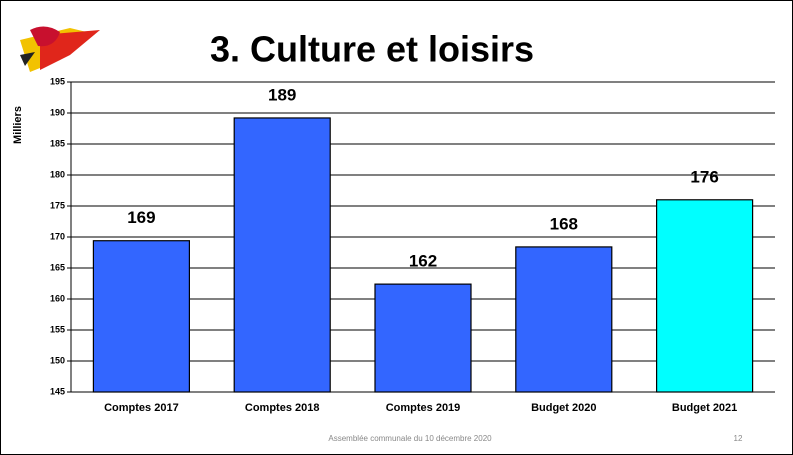 Image resolution: width=793 pixels, height=455 pixels. What do you see at coordinates (57, 267) in the screenshot?
I see `y-tick-label: 165` at bounding box center [57, 267].